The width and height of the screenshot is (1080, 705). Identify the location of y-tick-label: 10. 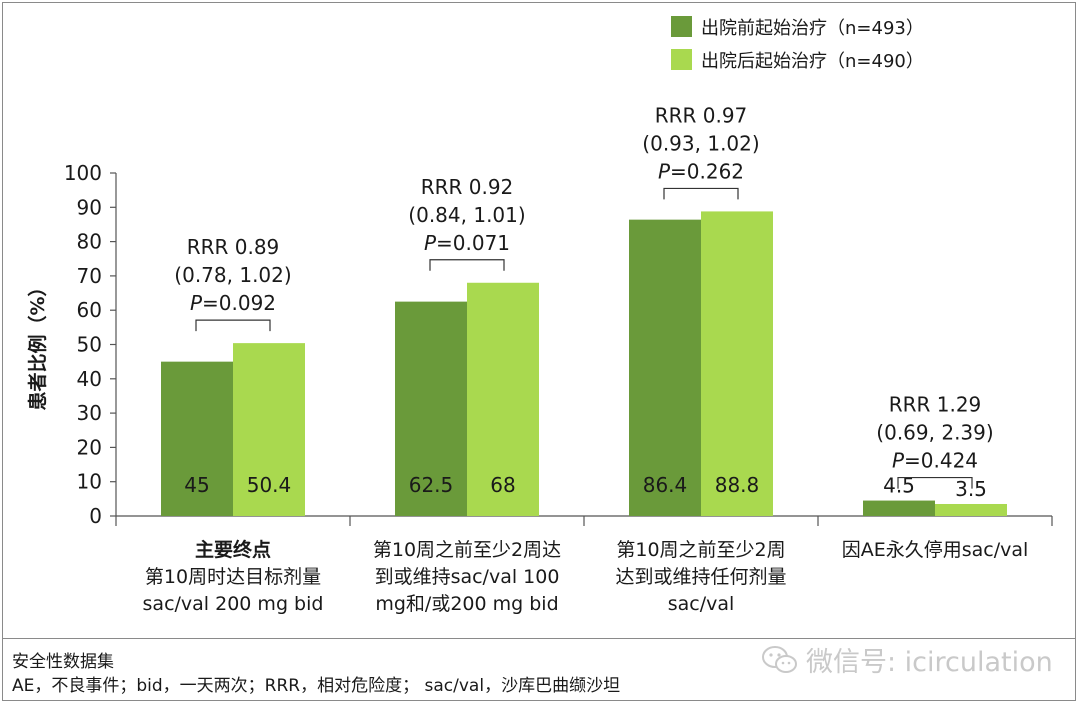
(89, 482).